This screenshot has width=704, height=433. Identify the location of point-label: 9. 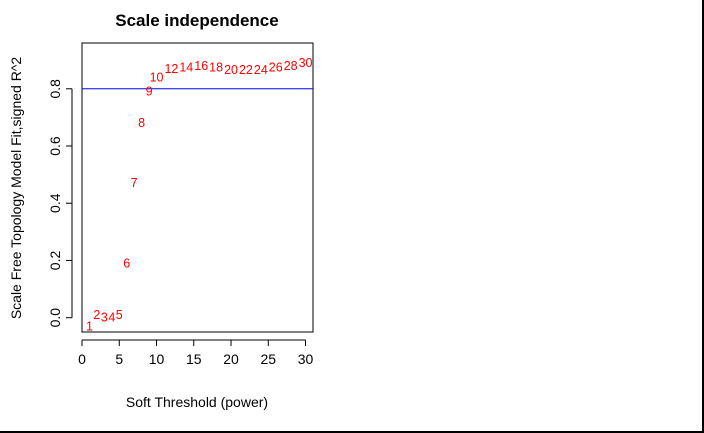
(149, 92).